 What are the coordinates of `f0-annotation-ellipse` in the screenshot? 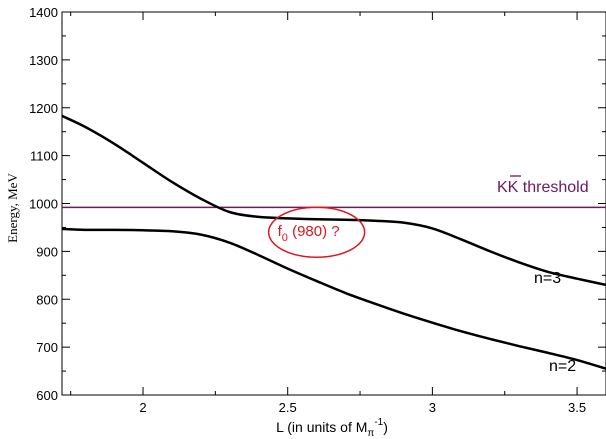 It's located at (316, 232).